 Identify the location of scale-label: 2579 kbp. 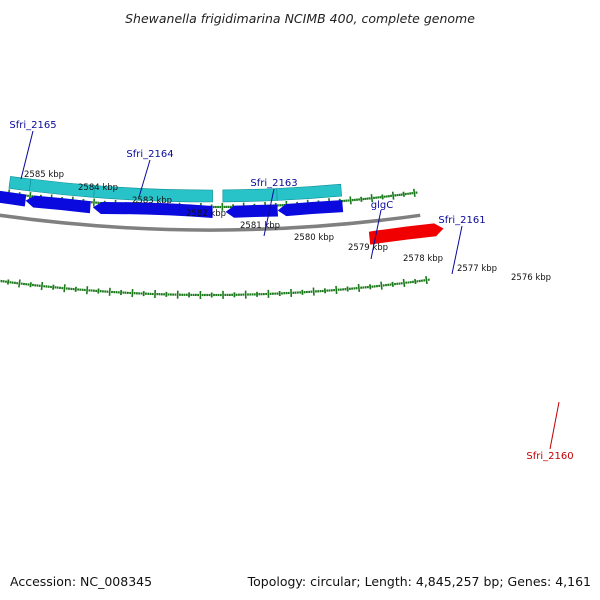
(368, 248).